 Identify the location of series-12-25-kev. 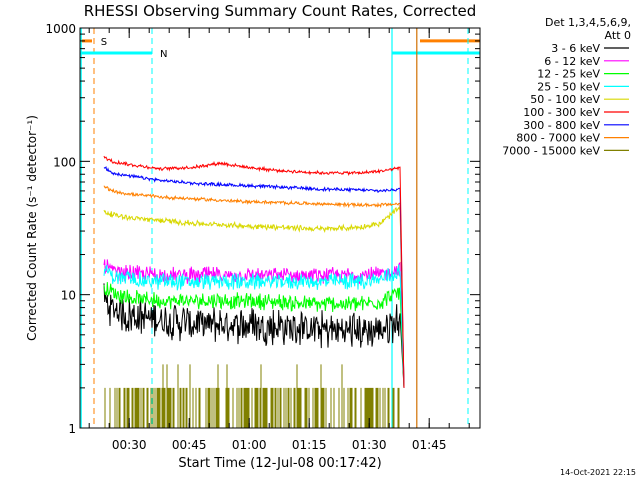
(254, 335).